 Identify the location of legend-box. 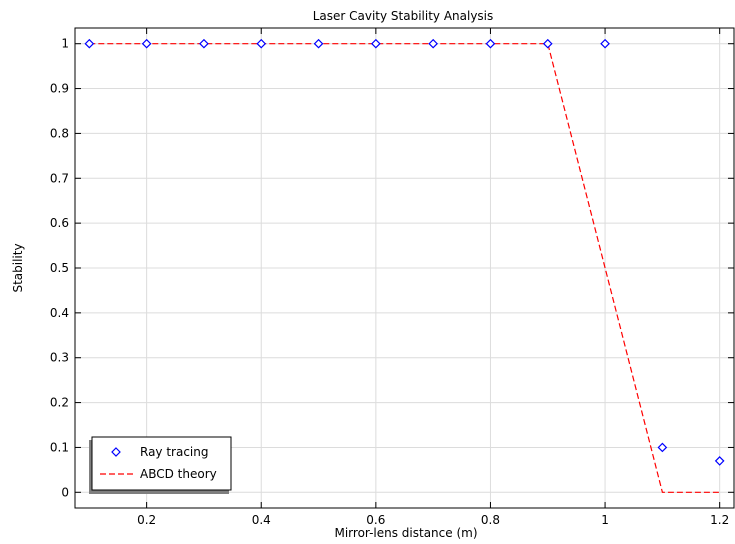
(161, 463).